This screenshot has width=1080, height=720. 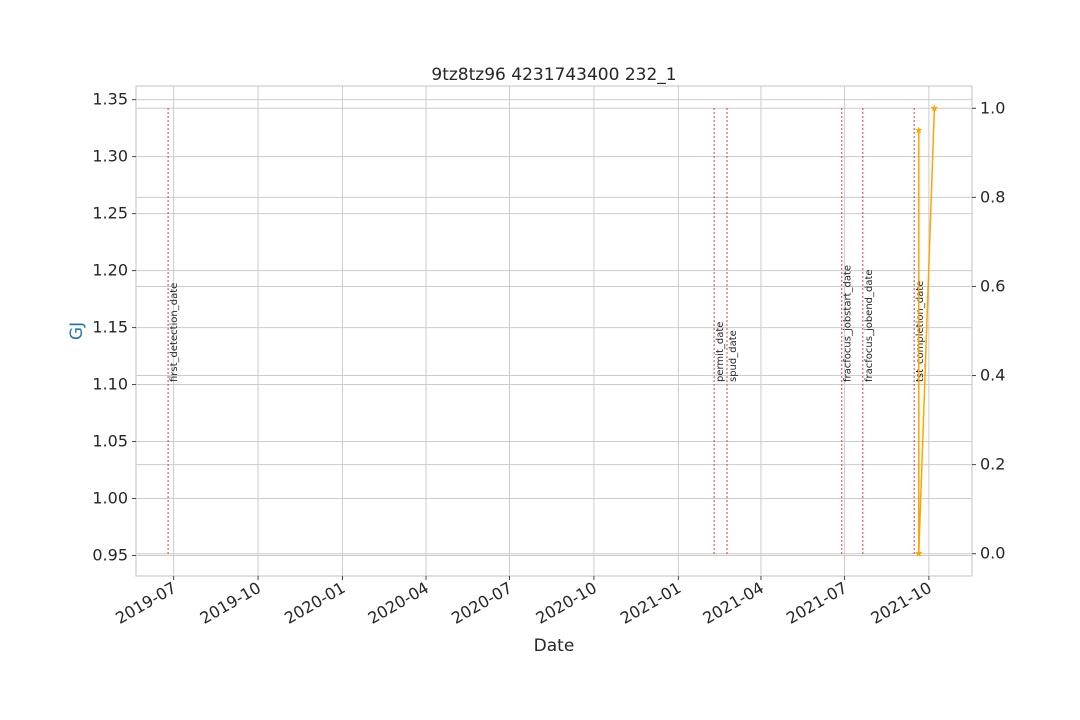 What do you see at coordinates (314, 603) in the screenshot?
I see `x-tick-label: 2020-01` at bounding box center [314, 603].